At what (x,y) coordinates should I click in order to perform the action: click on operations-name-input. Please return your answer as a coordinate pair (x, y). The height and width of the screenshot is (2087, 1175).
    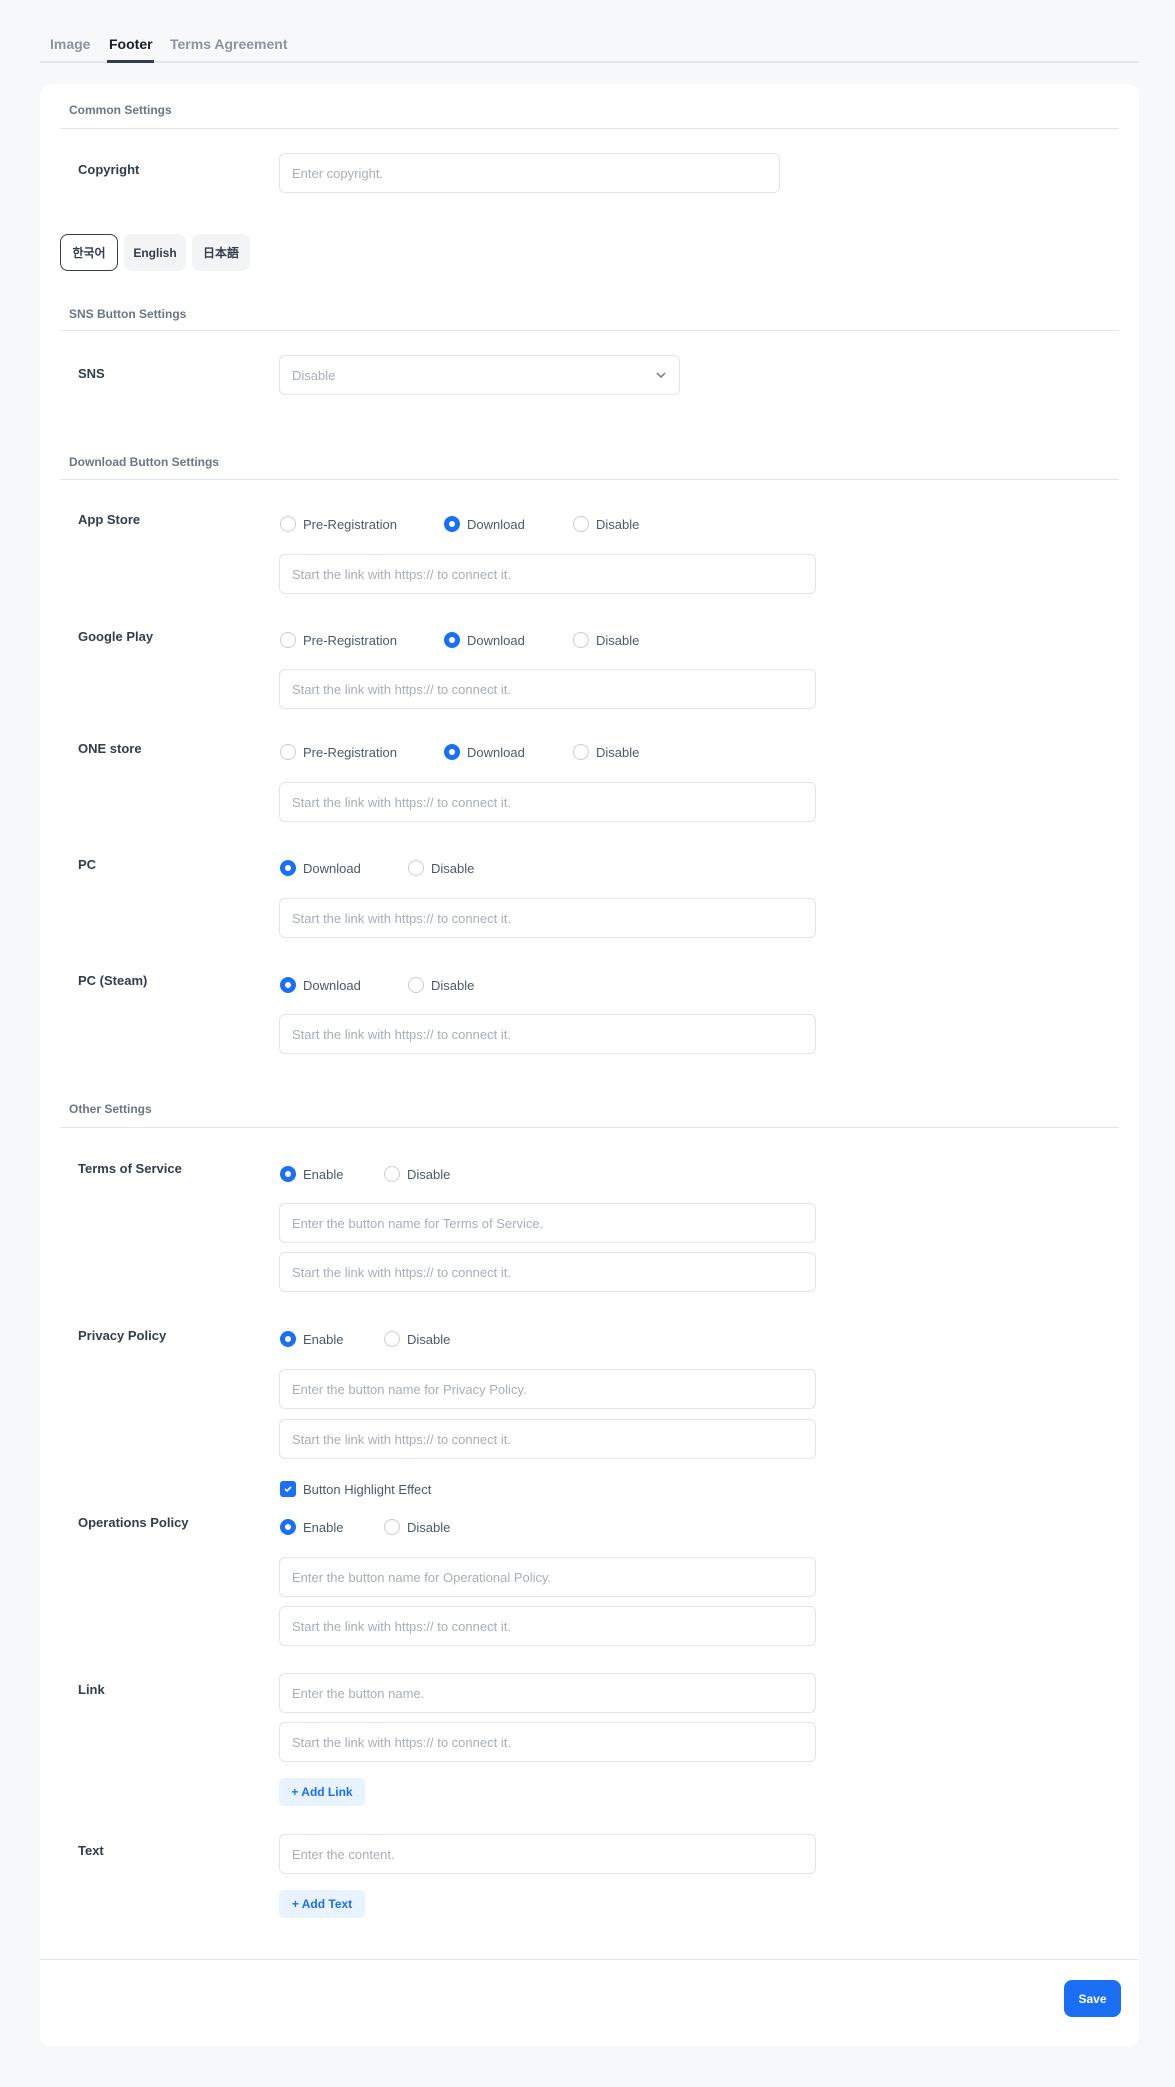
    Looking at the image, I should click on (547, 1577).